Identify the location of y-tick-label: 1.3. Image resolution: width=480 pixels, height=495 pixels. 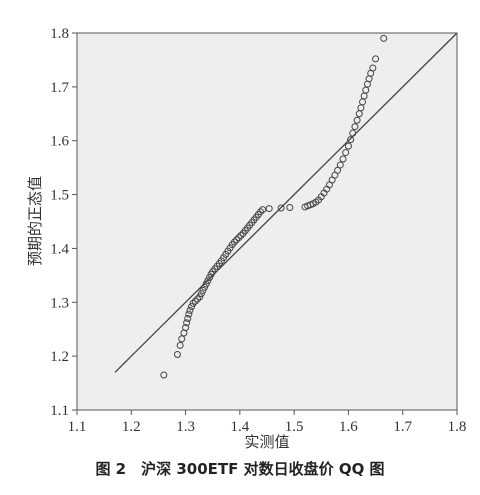
(59, 303).